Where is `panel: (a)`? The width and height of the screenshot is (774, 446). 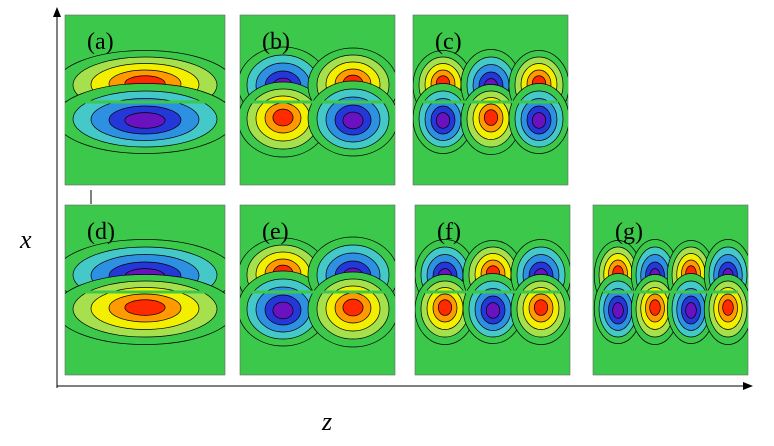
panel: (a) is located at coordinates (145, 100).